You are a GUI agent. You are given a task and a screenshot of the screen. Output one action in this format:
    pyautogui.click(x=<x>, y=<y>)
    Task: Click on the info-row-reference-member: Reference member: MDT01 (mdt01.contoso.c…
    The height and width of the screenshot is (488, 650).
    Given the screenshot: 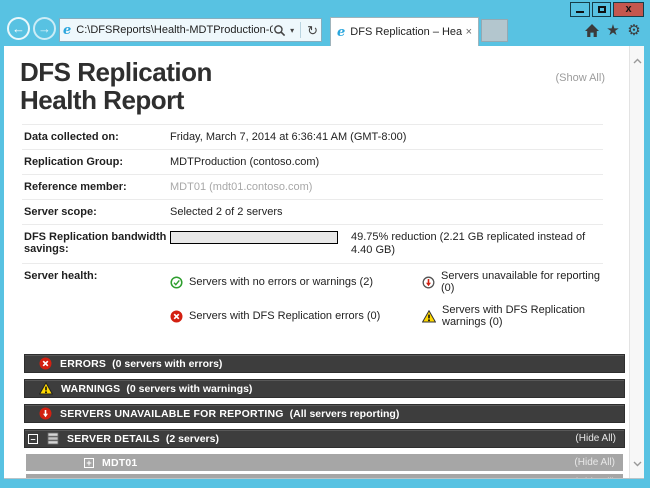 What is the action you would take?
    pyautogui.click(x=312, y=186)
    